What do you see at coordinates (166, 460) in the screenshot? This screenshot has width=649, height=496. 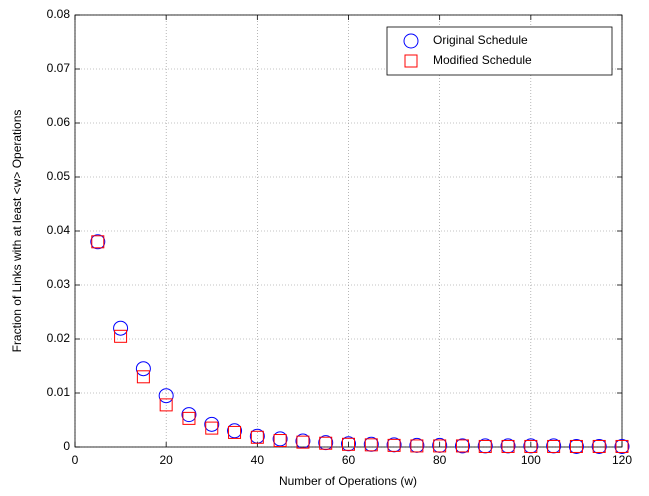 I see `x-tick-label: 20` at bounding box center [166, 460].